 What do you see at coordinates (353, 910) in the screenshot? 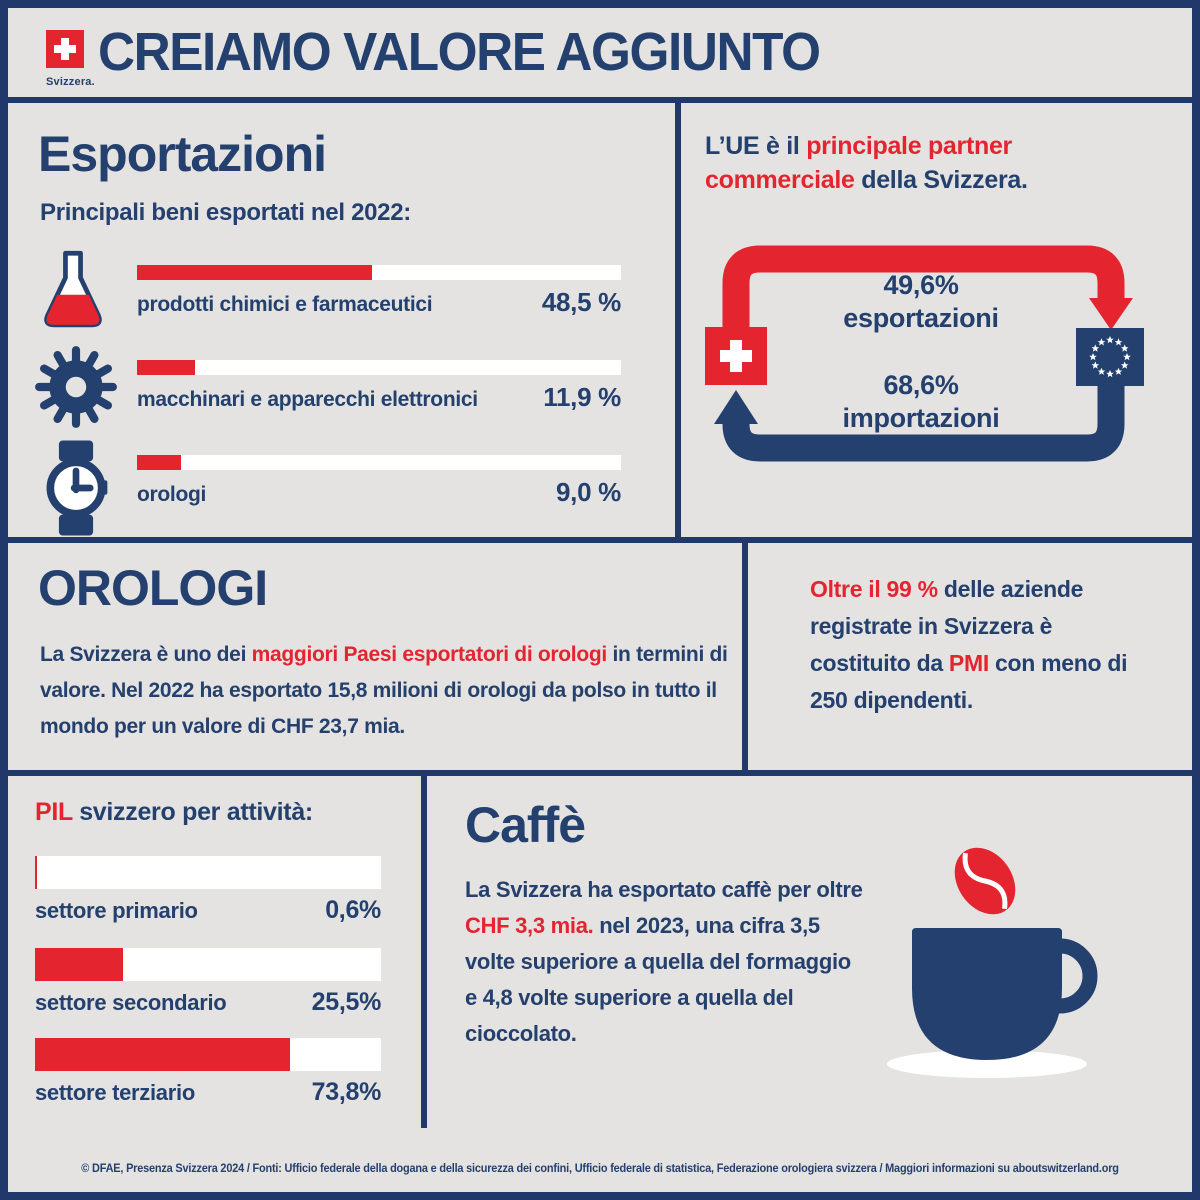
I see `bar-value: 0,6%` at bounding box center [353, 910].